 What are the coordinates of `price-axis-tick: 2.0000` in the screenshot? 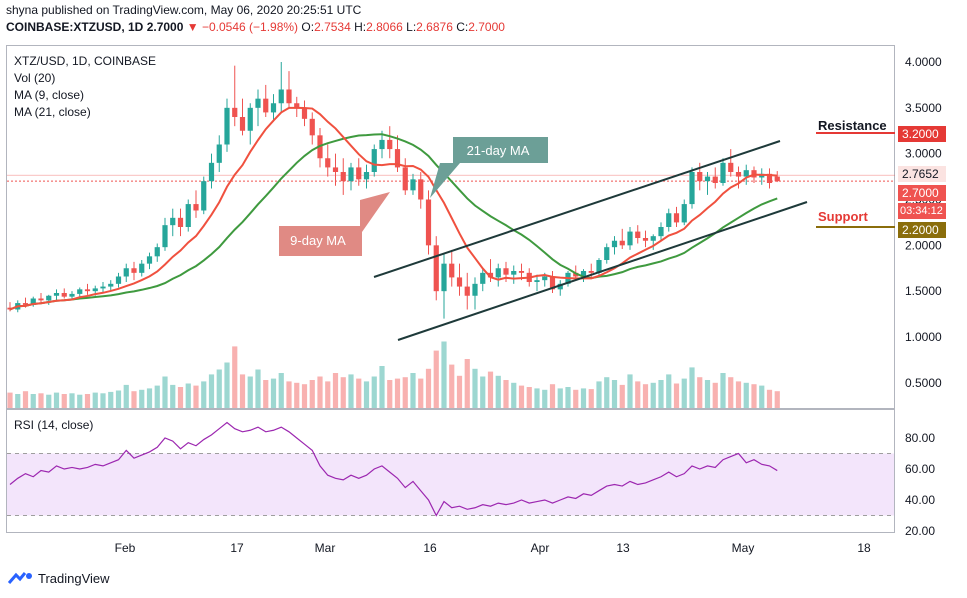 It's located at (923, 245).